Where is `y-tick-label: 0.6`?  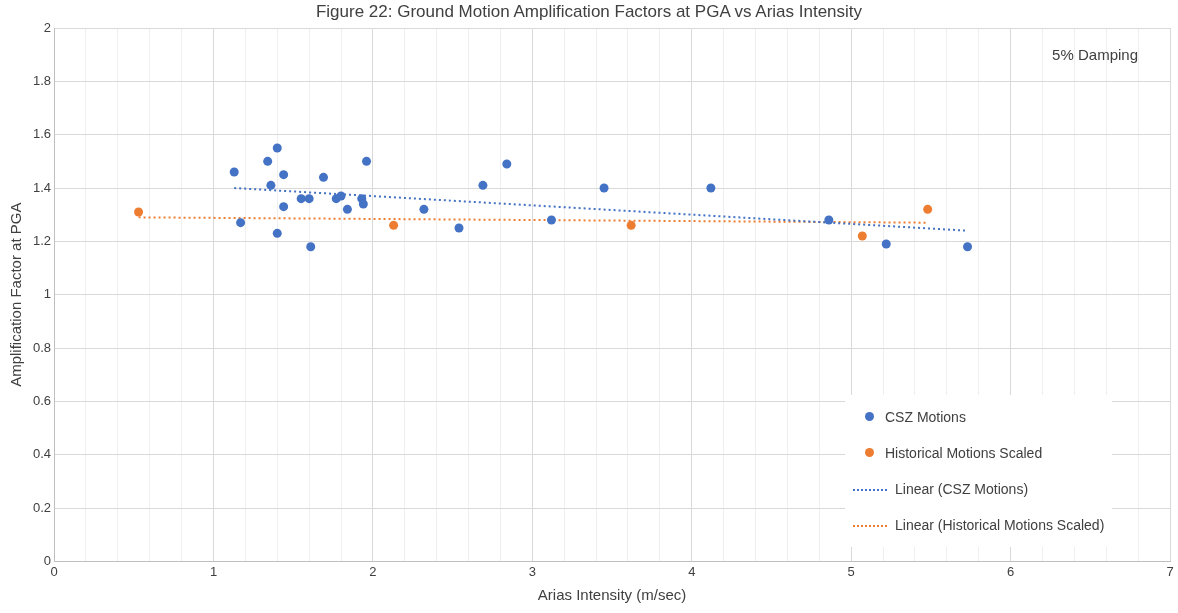
y-tick-label: 0.6 is located at coordinates (42, 400).